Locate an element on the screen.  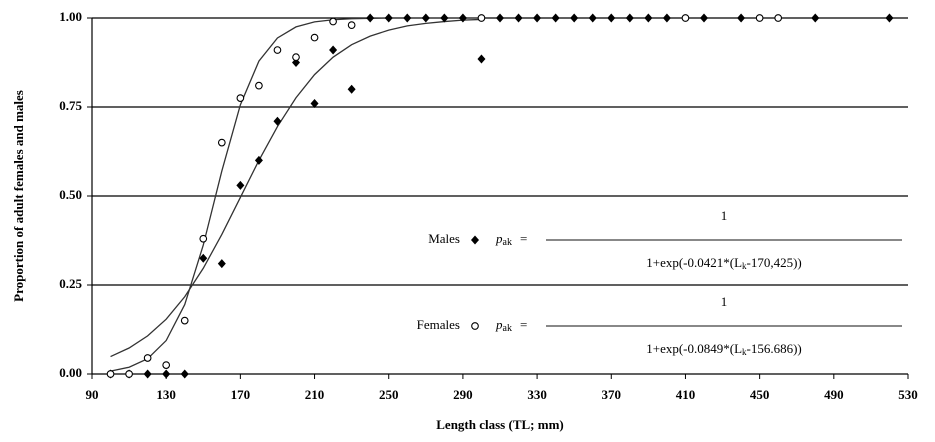
x-tick-label: 210 is located at coordinates (315, 394).